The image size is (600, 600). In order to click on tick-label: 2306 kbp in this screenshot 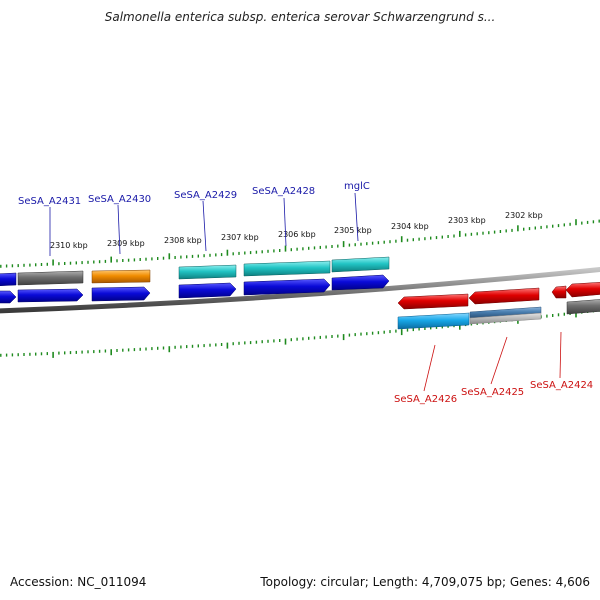, I will do `click(297, 234)`.